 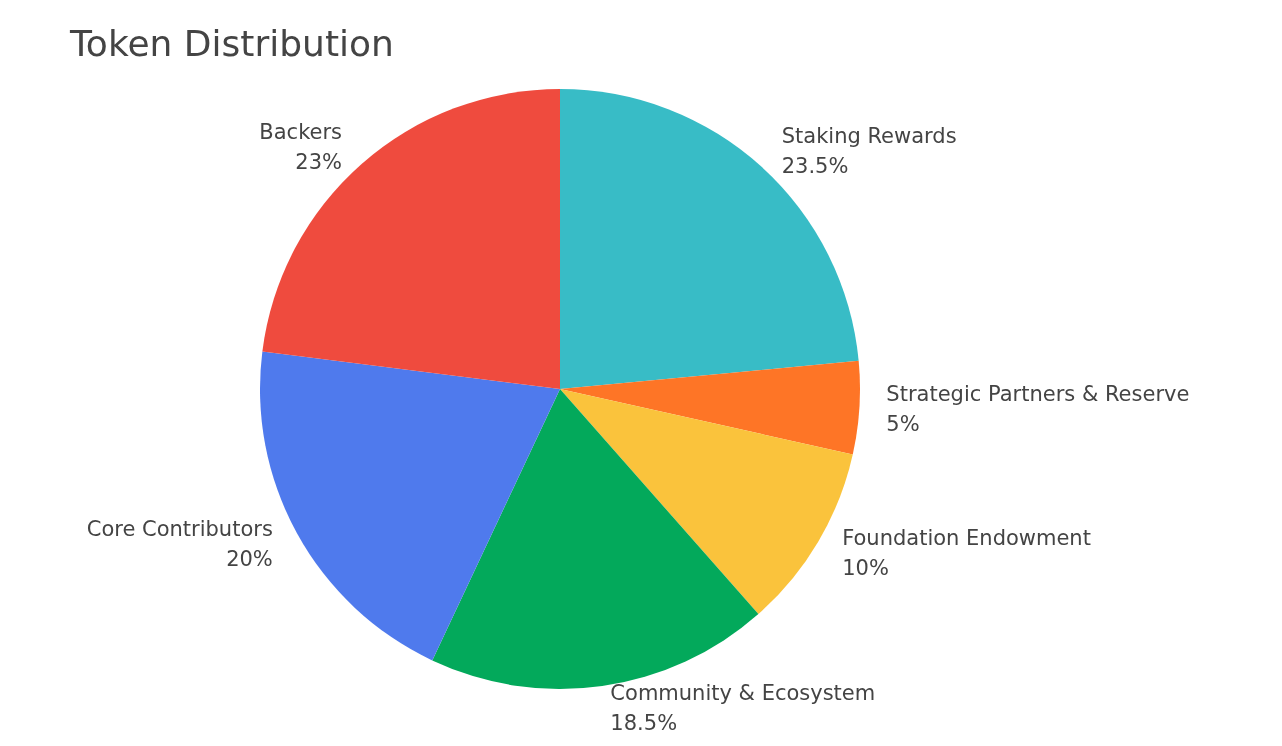 I want to click on slice-label: Community & Ecosystem, so click(x=743, y=692).